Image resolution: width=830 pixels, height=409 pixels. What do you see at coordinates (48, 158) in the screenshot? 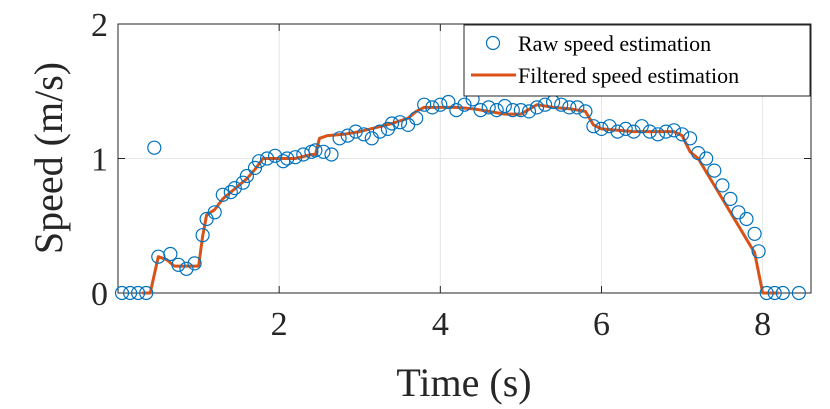
I see `y-axis-label: Speed (m/s)` at bounding box center [48, 158].